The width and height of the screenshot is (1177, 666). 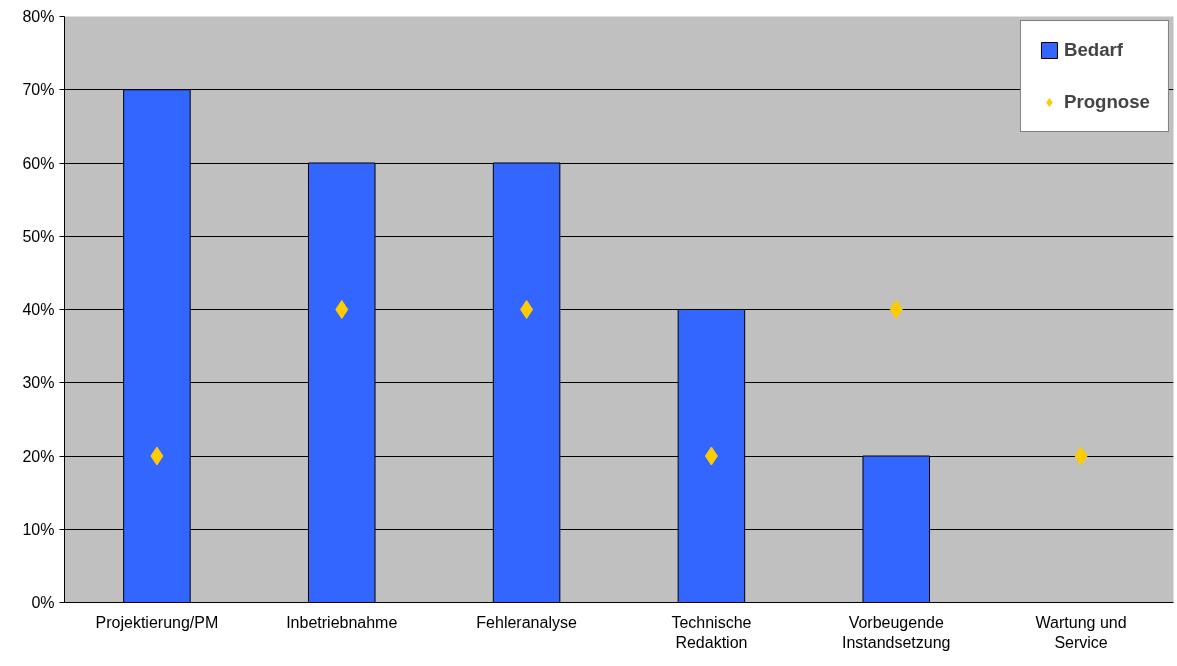 What do you see at coordinates (1093, 50) in the screenshot?
I see `legend-label: Bedarf` at bounding box center [1093, 50].